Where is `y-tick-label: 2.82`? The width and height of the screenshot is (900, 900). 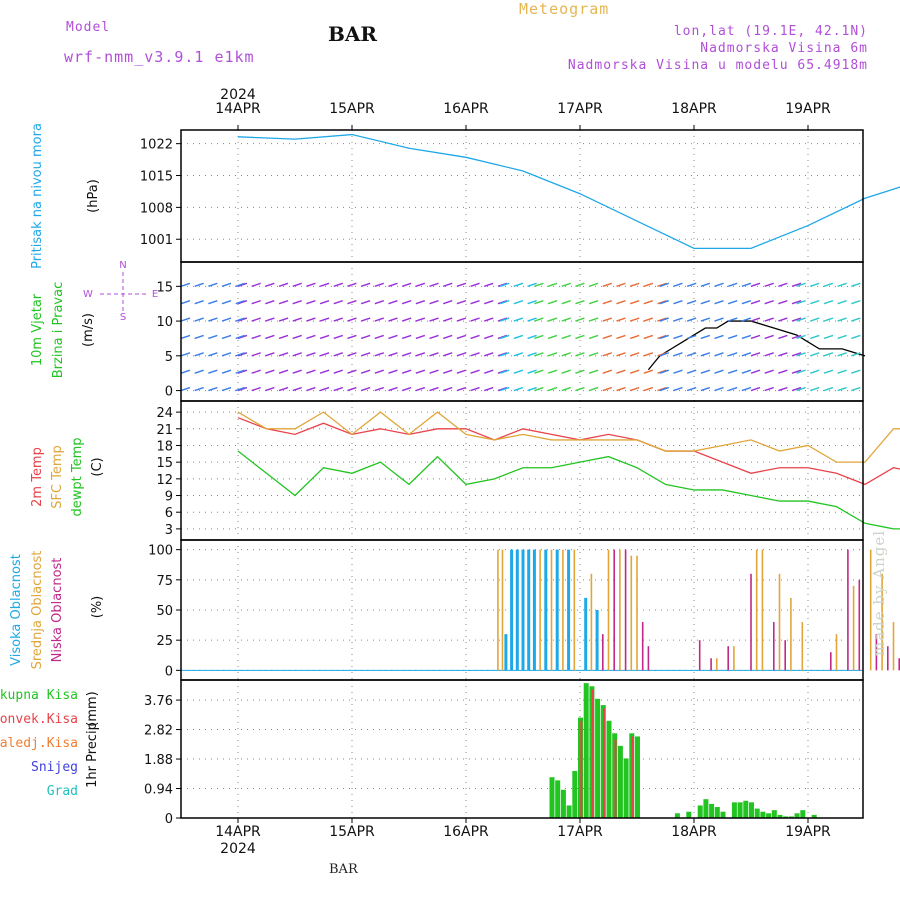 y-tick-label: 2.82 is located at coordinates (158, 731).